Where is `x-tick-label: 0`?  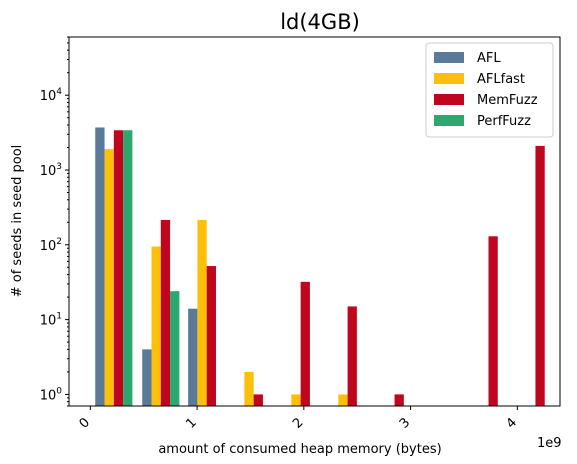
x-tick-label: 0 is located at coordinates (85, 423).